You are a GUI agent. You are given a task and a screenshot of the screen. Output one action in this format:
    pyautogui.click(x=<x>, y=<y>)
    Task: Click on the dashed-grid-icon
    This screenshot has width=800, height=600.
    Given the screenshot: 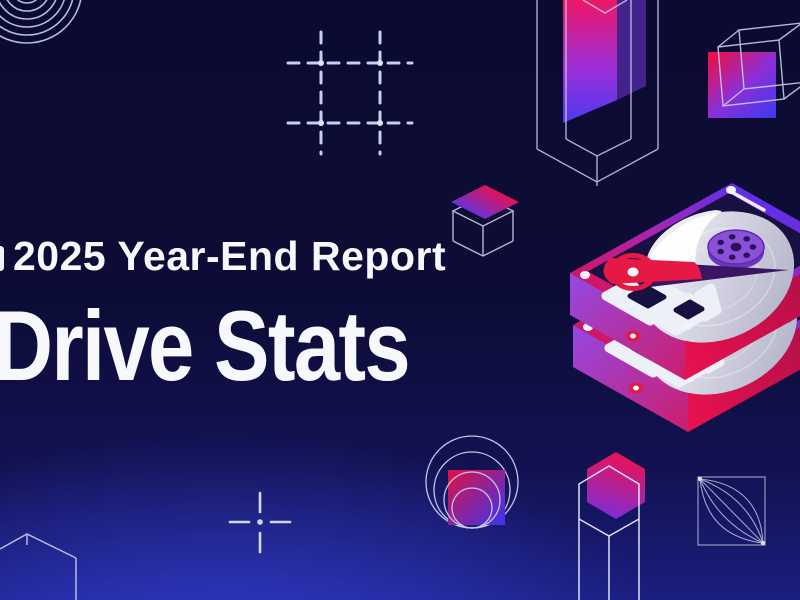 What is the action you would take?
    pyautogui.click(x=350, y=93)
    